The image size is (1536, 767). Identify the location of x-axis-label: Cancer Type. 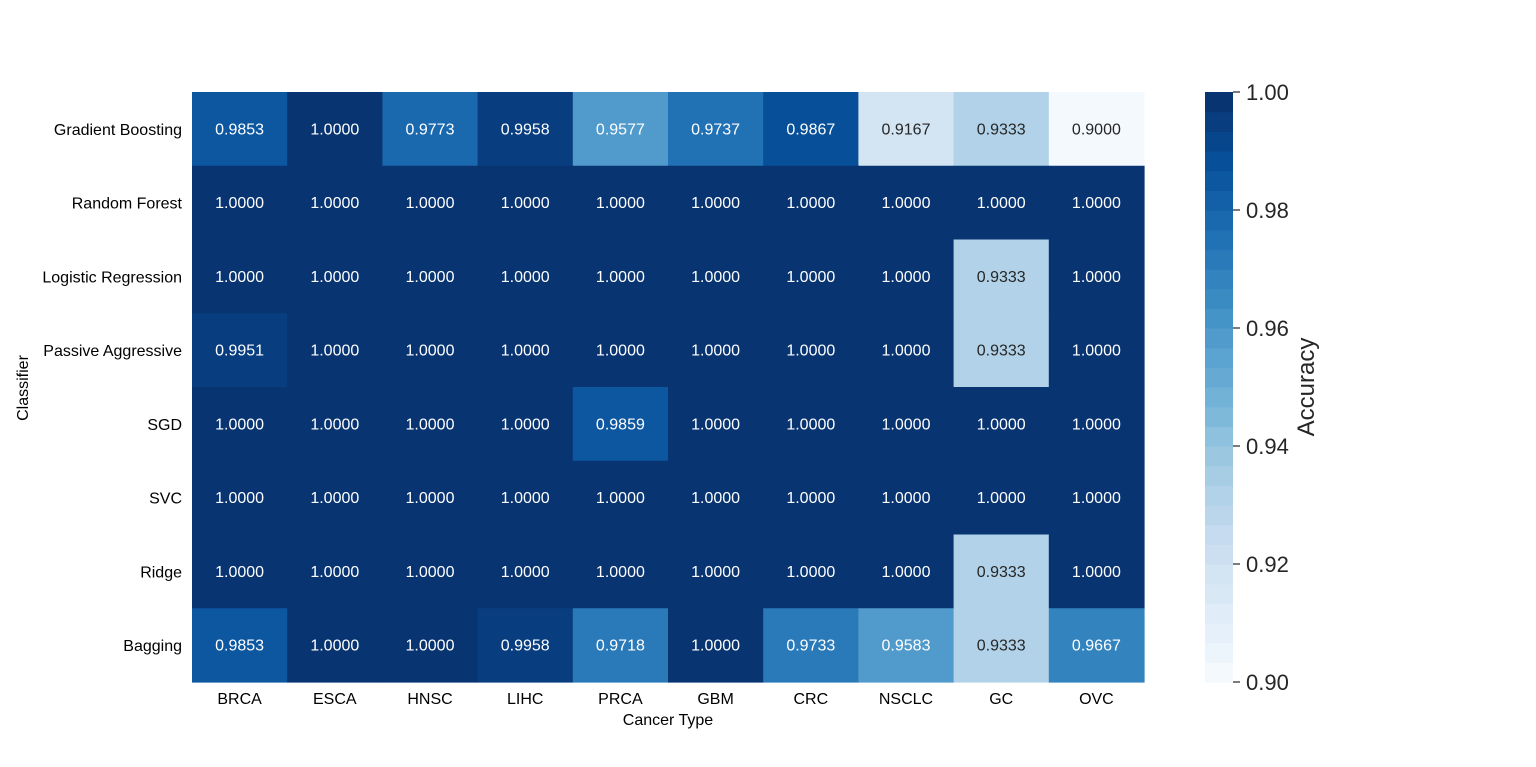
(668, 720).